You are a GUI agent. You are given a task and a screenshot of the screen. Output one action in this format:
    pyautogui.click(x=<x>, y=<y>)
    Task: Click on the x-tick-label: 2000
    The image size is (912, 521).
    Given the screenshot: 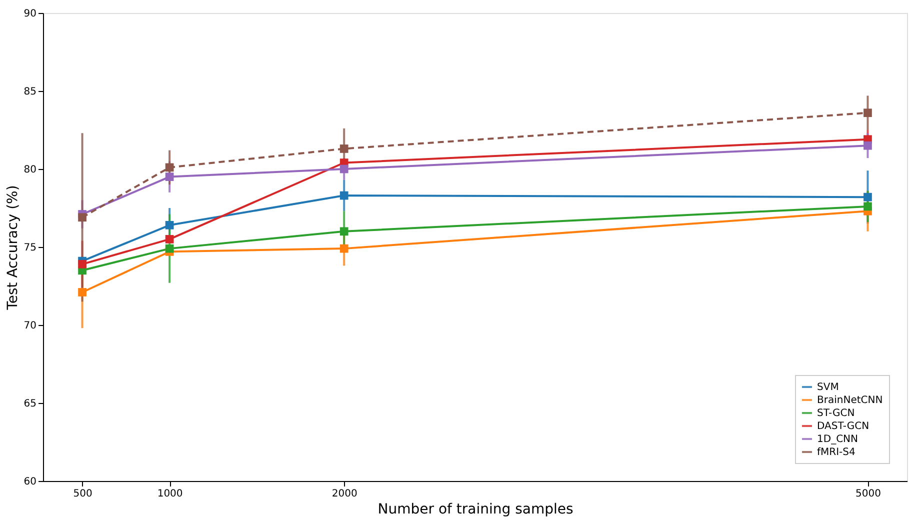 What is the action you would take?
    pyautogui.click(x=345, y=494)
    